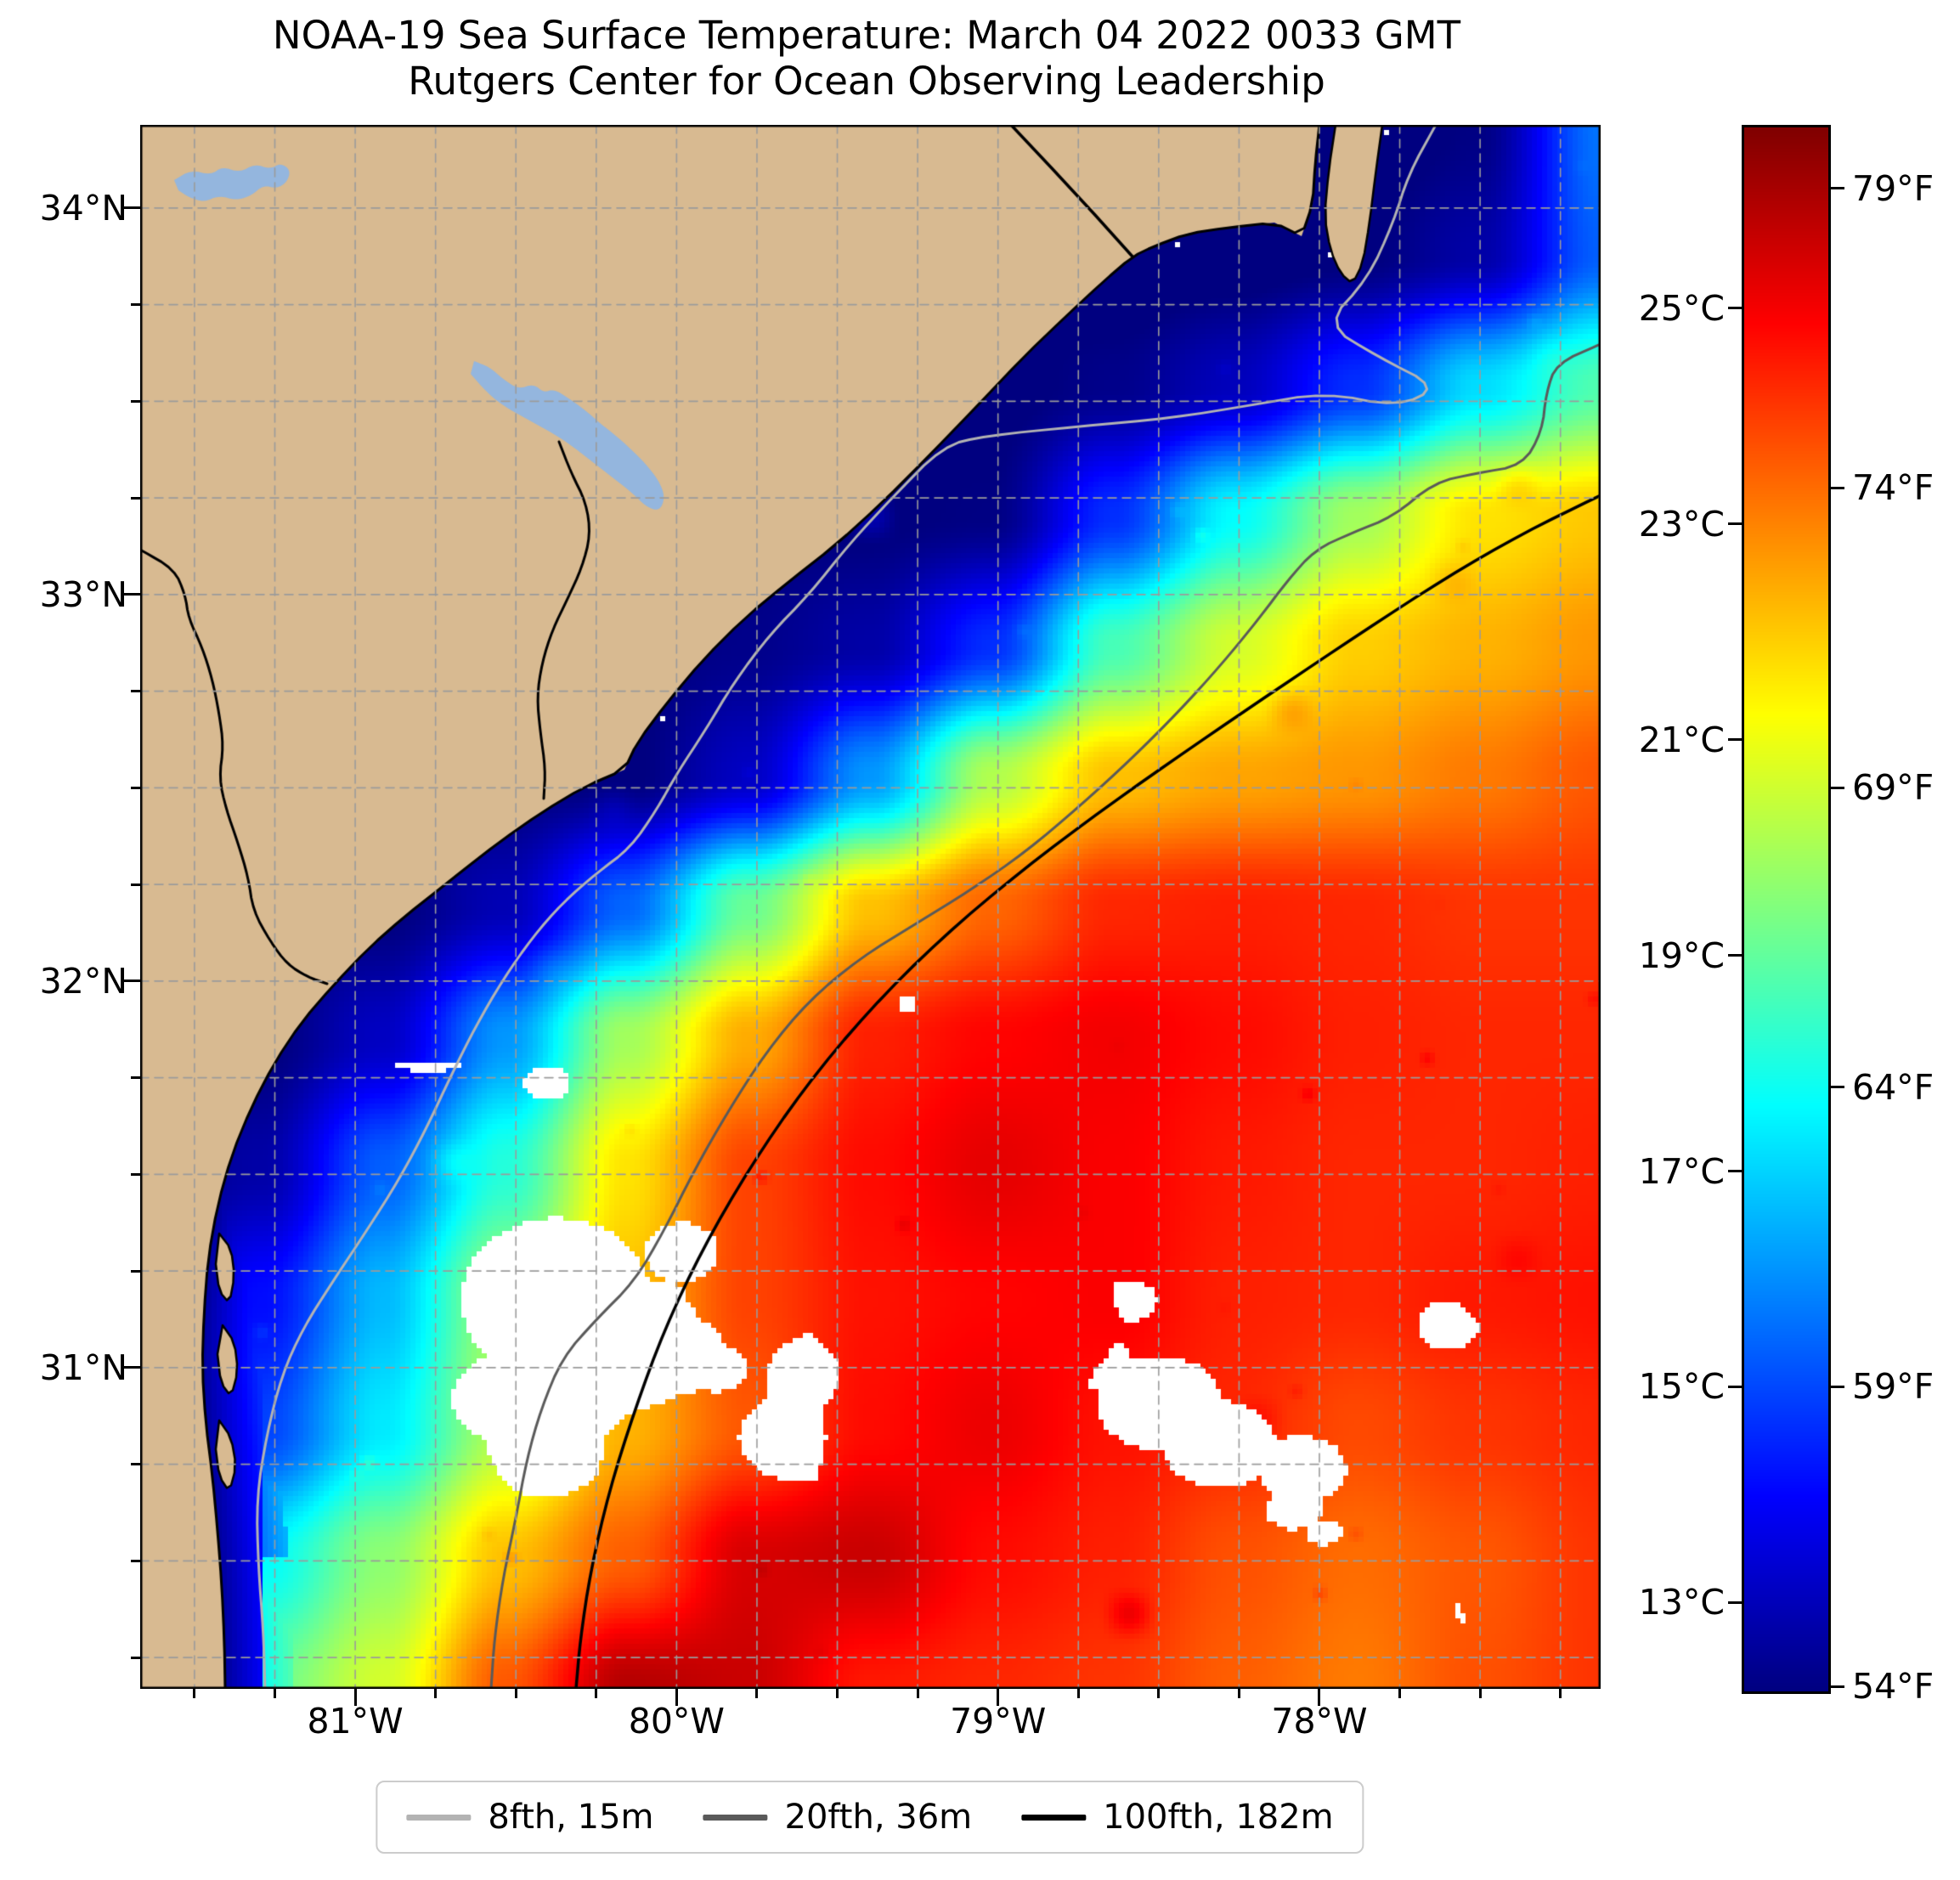  I want to click on y-axis-tick-label: 32°N, so click(83, 981).